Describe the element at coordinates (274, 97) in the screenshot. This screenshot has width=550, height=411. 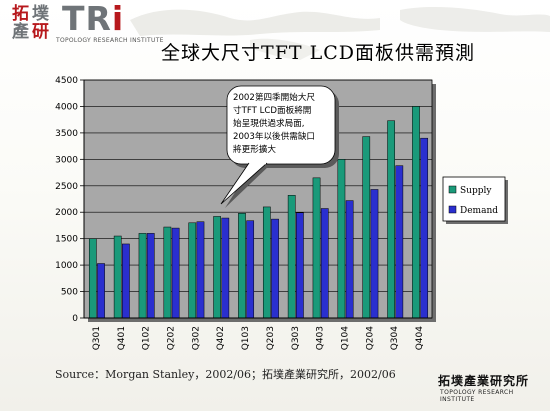
I see `annotation-line: 2002第四季開始大尺` at that location.